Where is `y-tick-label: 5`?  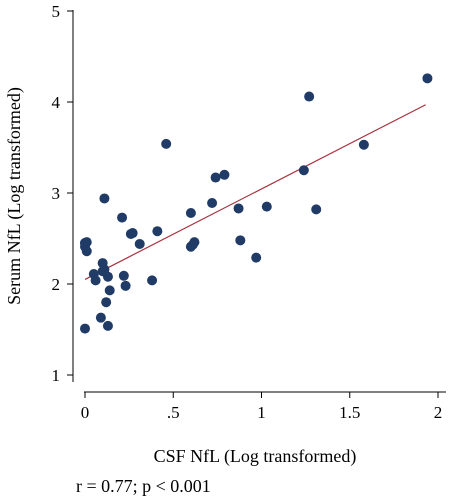 y-tick-label: 5 is located at coordinates (56, 11).